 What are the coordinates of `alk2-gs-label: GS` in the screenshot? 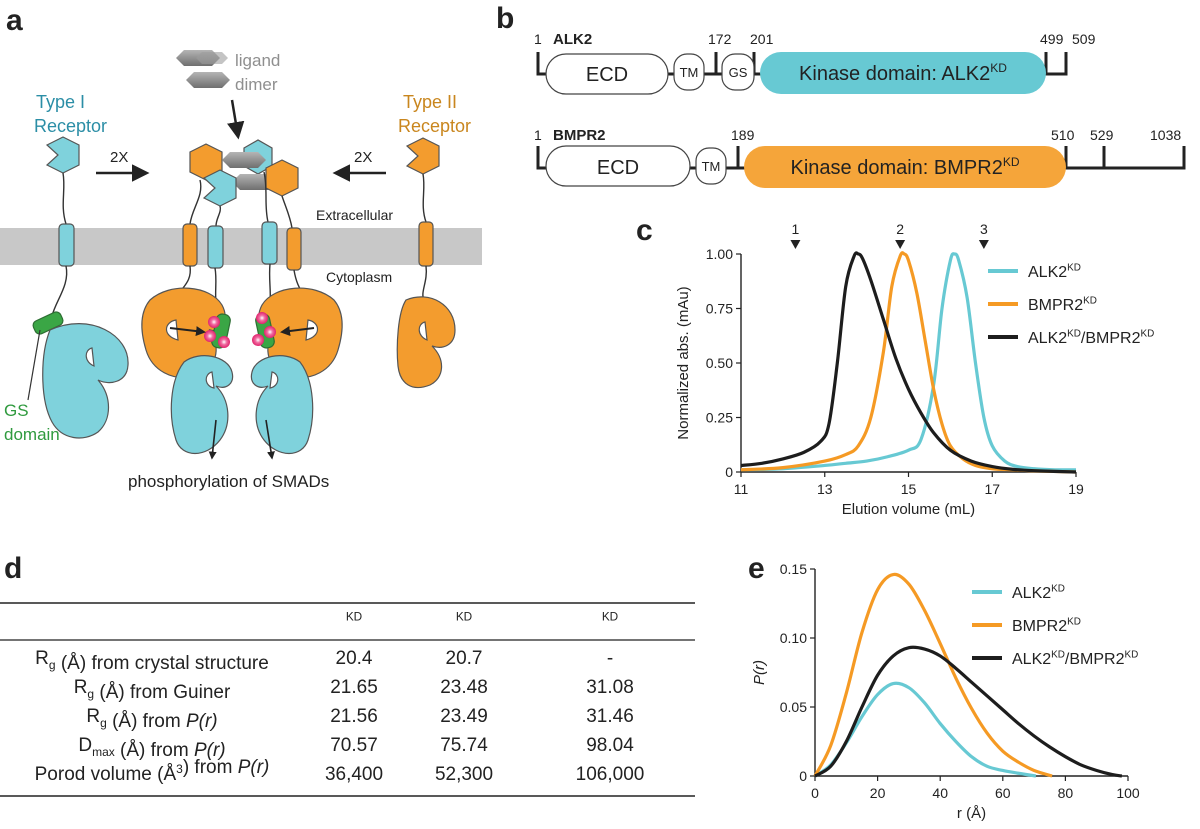 It's located at (738, 72).